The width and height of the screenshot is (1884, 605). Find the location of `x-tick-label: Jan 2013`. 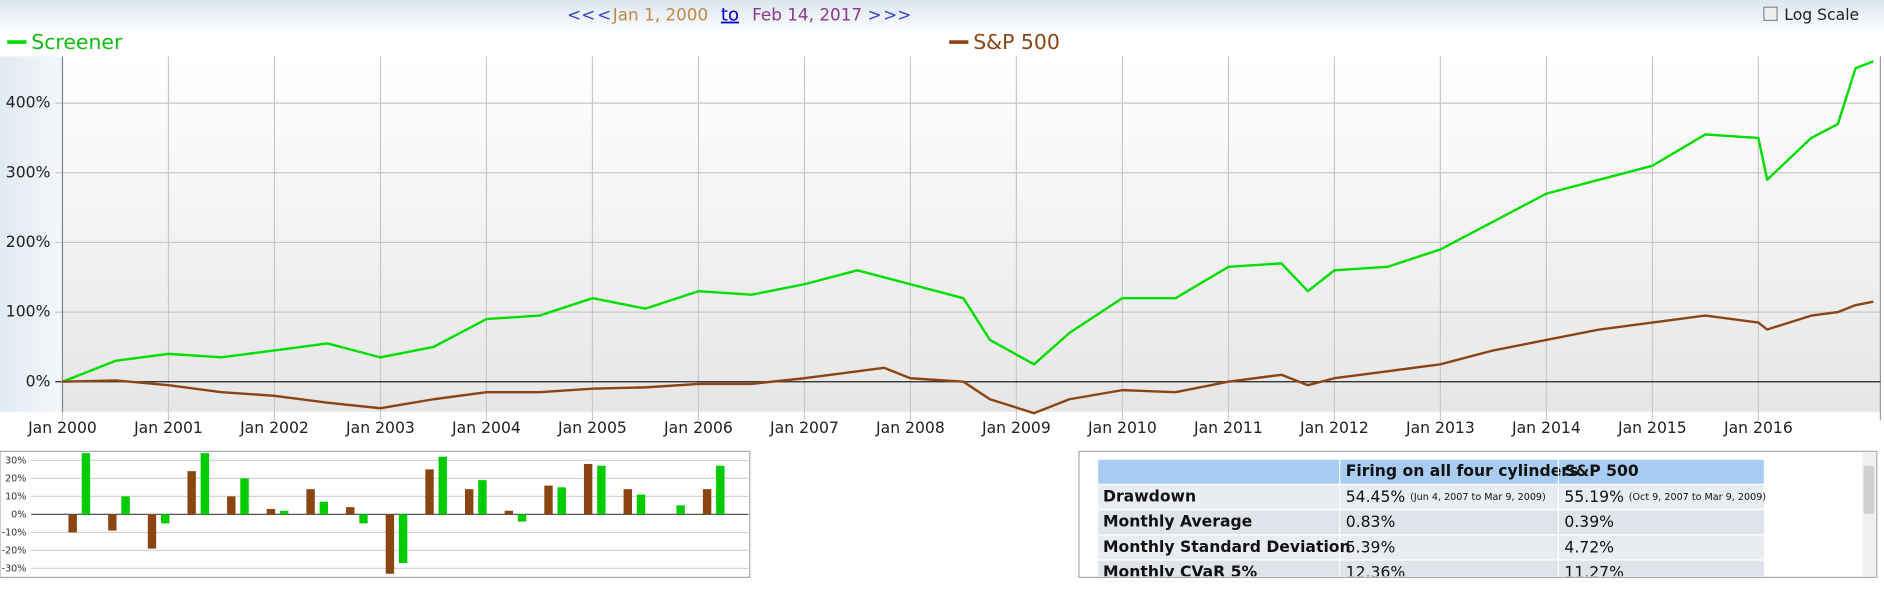

x-tick-label: Jan 2013 is located at coordinates (1440, 428).